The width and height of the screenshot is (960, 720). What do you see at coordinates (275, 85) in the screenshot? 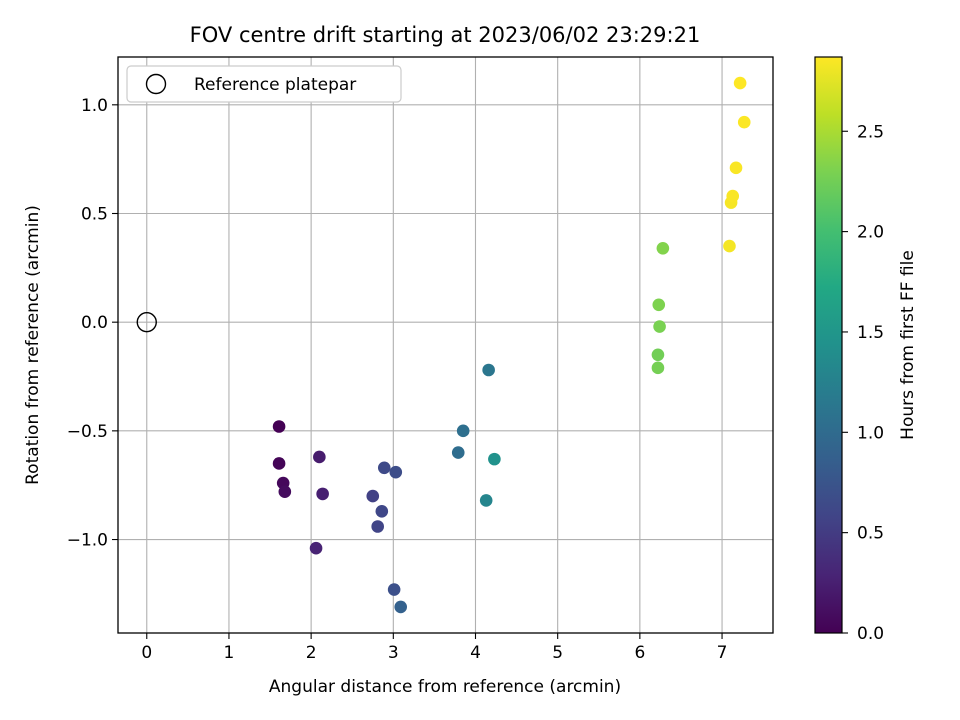
I see `legend-label: Reference platepar` at bounding box center [275, 85].